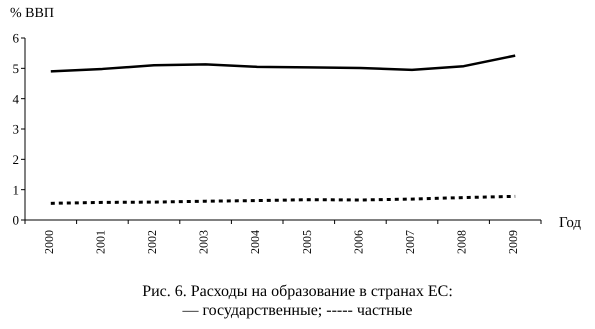  What do you see at coordinates (152, 242) in the screenshot?
I see `x-tick-label: 2002` at bounding box center [152, 242].